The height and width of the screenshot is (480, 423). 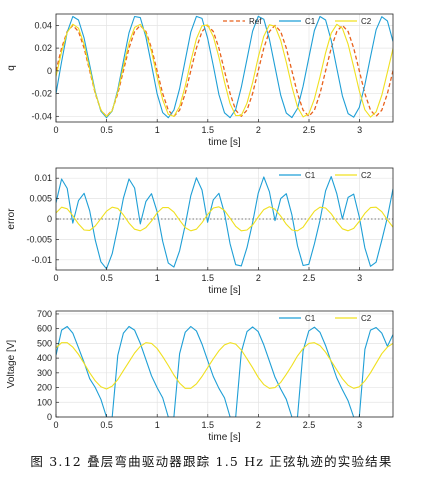 What do you see at coordinates (44, 358) in the screenshot?
I see `y-tick-label: 400` at bounding box center [44, 358].